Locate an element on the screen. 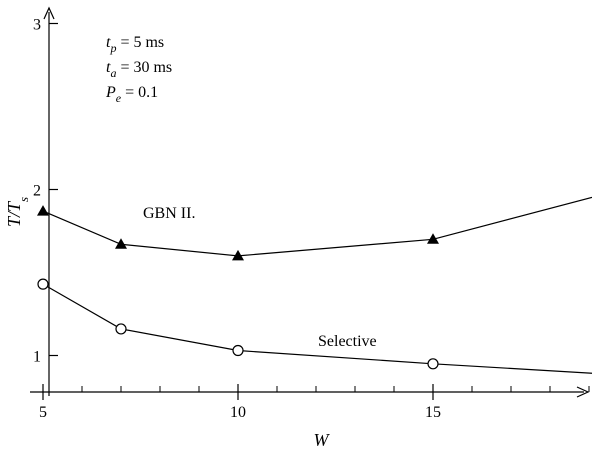 This screenshot has width=592, height=452. y-tick-label: 1 is located at coordinates (37, 357).